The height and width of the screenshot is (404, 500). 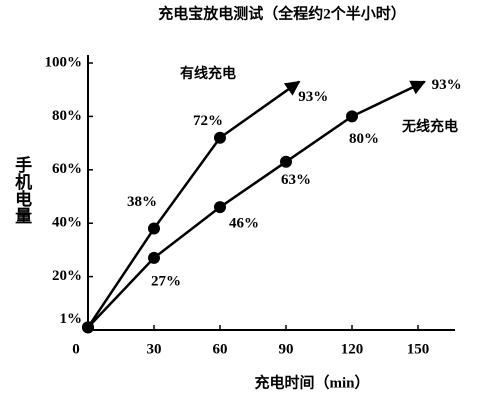 What do you see at coordinates (154, 349) in the screenshot?
I see `x-tick-label: 30` at bounding box center [154, 349].